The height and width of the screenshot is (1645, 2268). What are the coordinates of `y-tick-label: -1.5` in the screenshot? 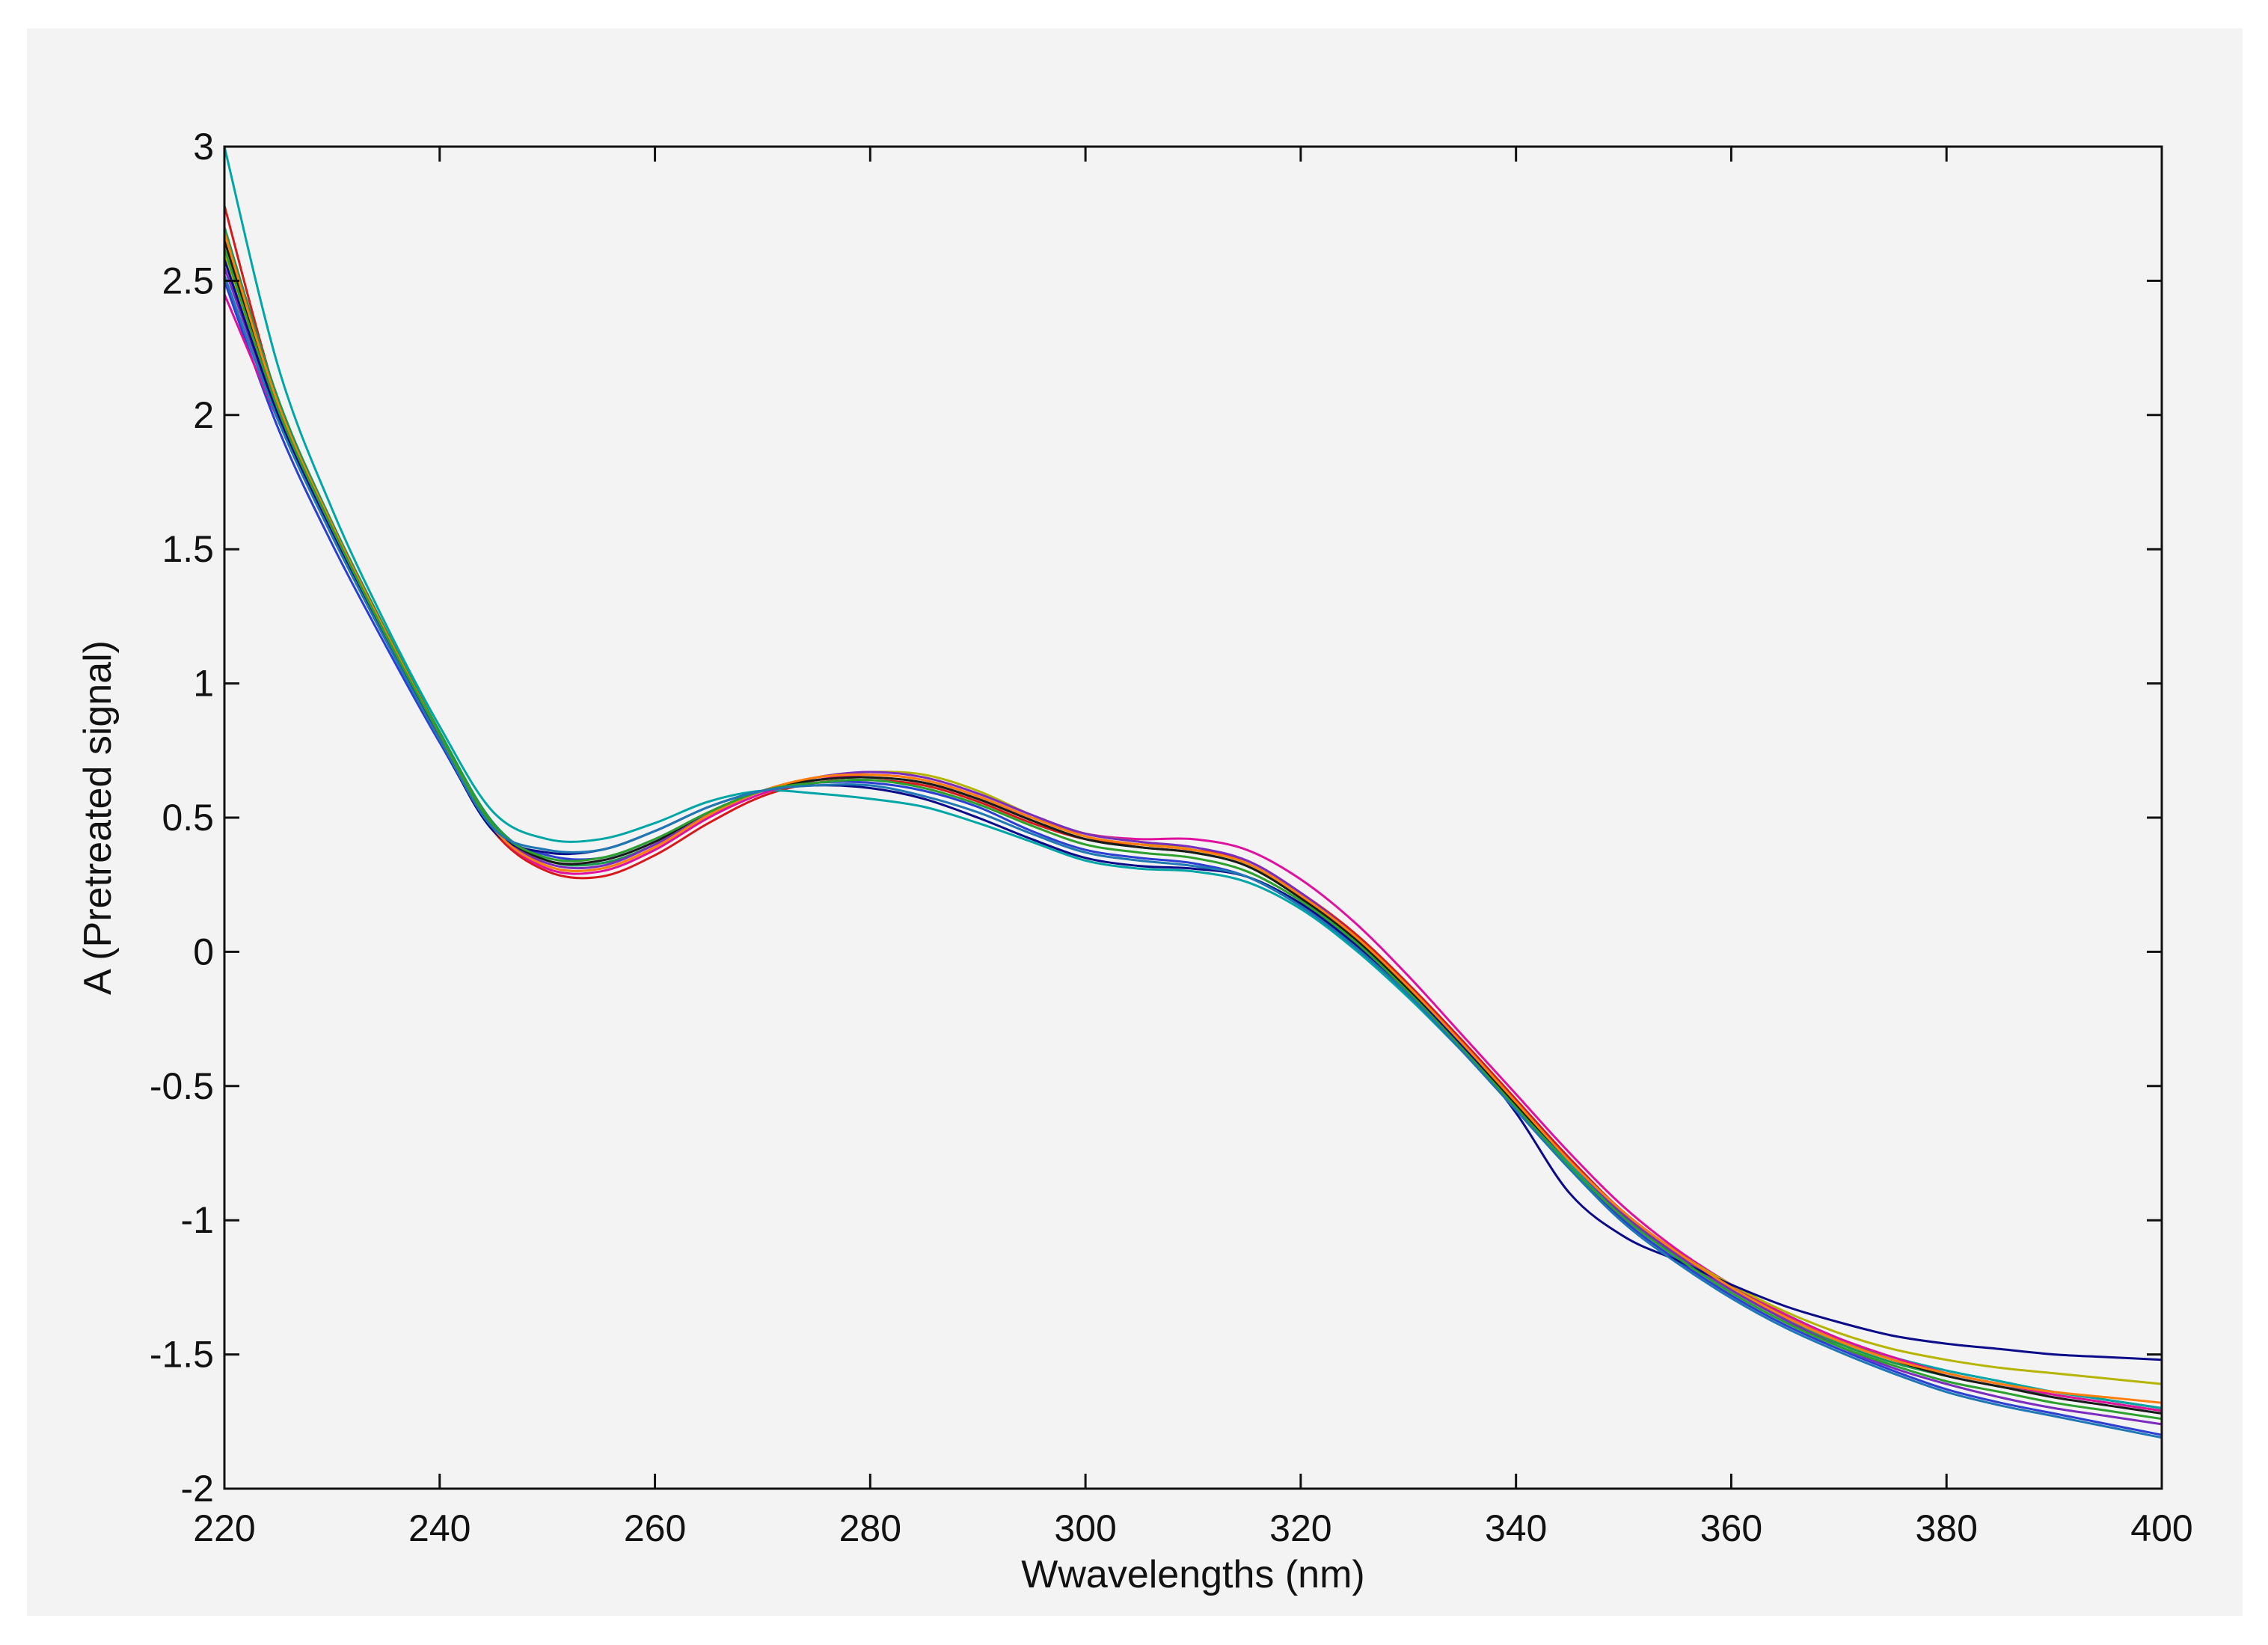 It's located at (182, 1355).